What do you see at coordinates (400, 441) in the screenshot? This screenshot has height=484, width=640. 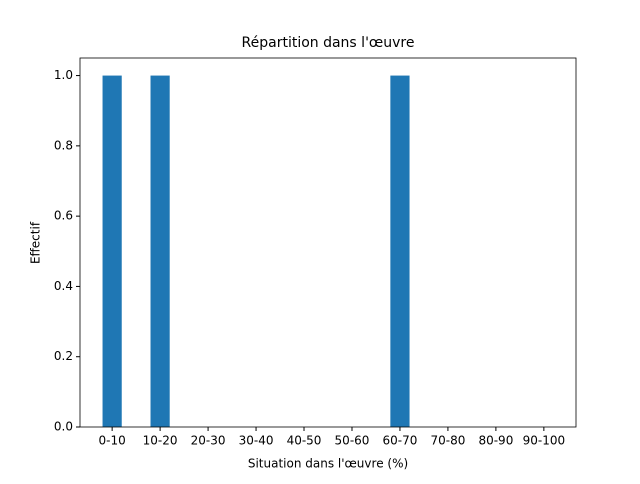 I see `x-tick-label: 60-70` at bounding box center [400, 441].